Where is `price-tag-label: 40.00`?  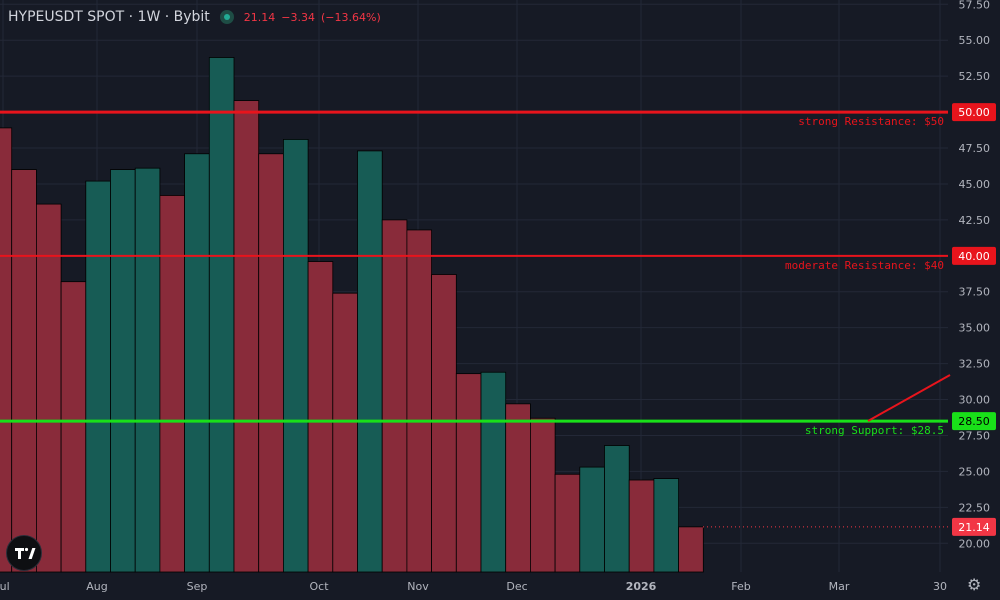 price-tag-label: 40.00 is located at coordinates (974, 256).